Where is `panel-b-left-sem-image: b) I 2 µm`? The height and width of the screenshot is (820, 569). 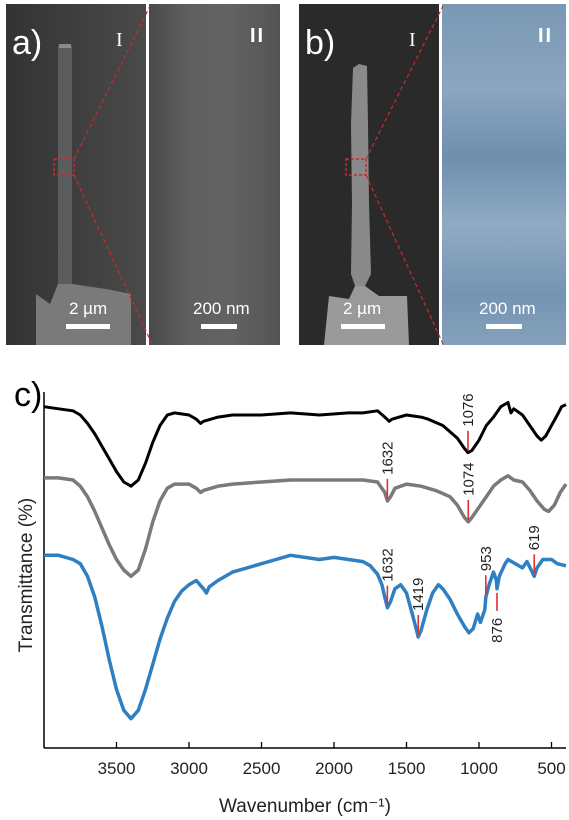
panel-b-left-sem-image: b) I 2 µm is located at coordinates (369, 174).